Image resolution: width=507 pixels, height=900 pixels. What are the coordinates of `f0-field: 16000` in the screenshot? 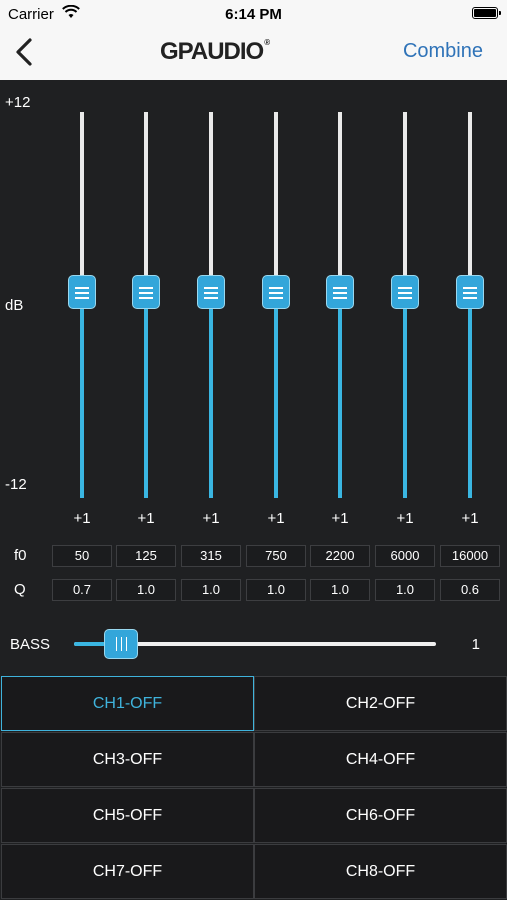 It's located at (470, 556).